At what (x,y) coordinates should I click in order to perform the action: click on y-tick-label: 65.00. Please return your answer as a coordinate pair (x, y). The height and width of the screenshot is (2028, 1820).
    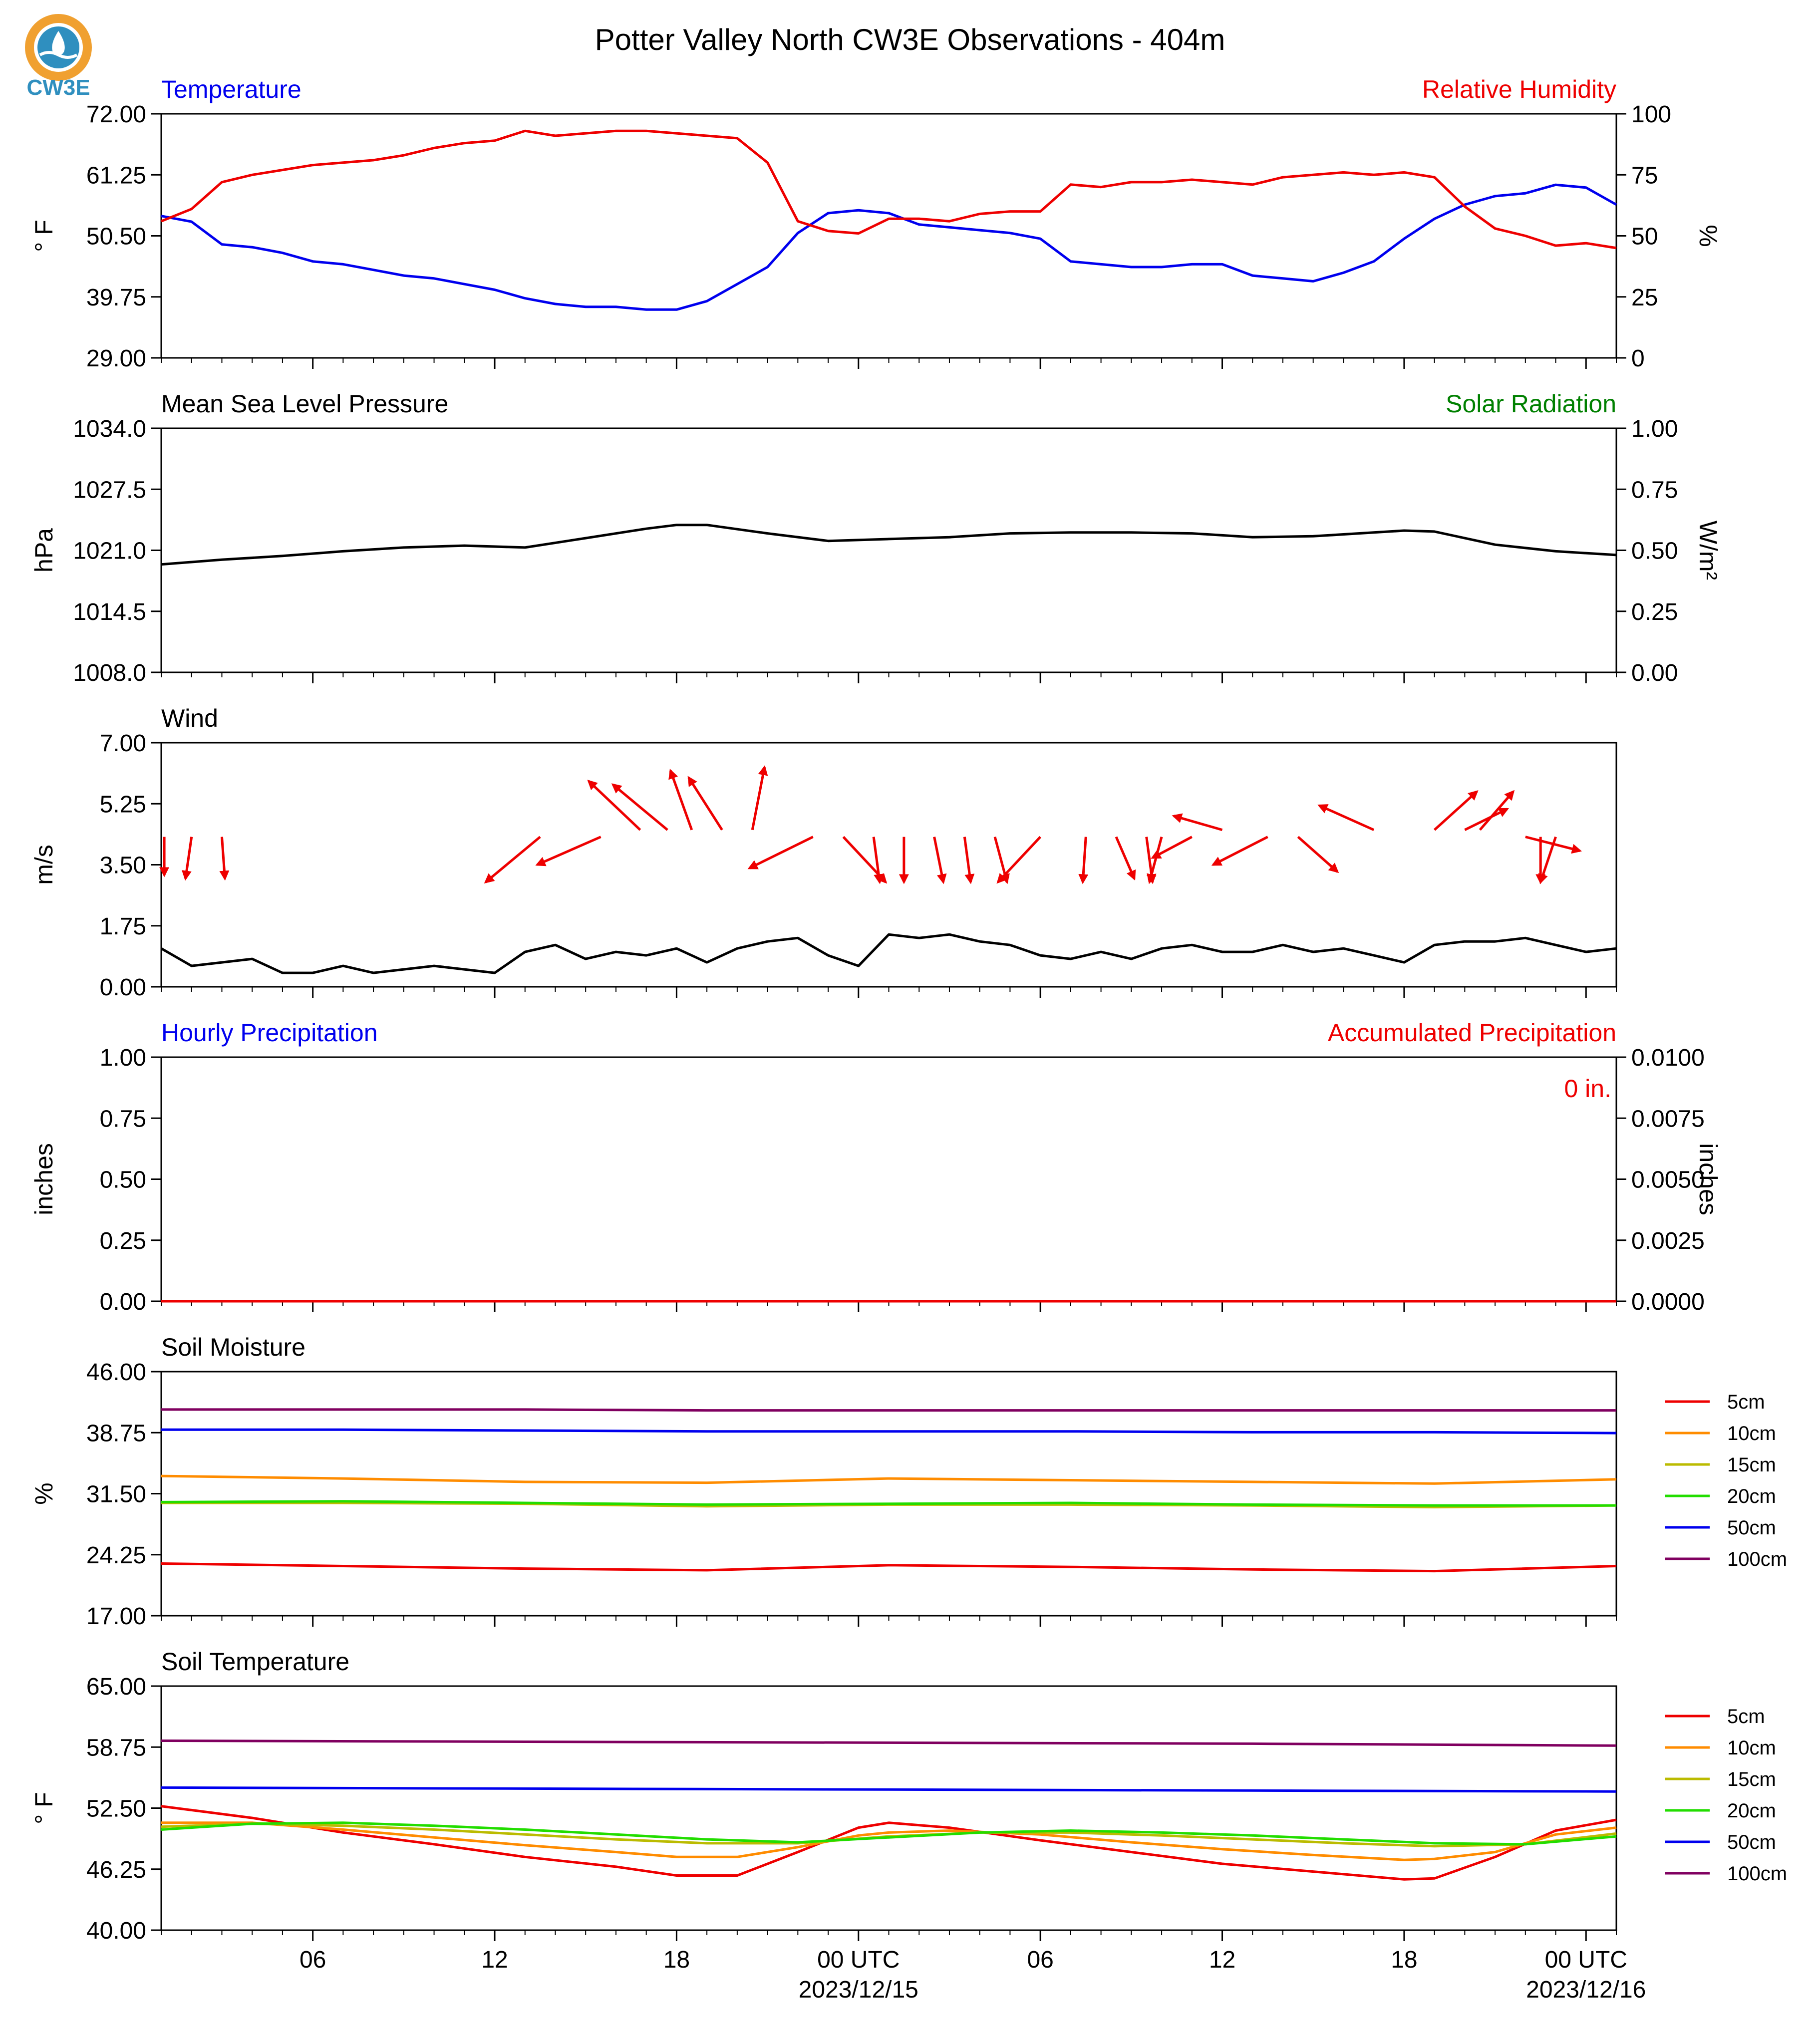
    Looking at the image, I should click on (116, 1687).